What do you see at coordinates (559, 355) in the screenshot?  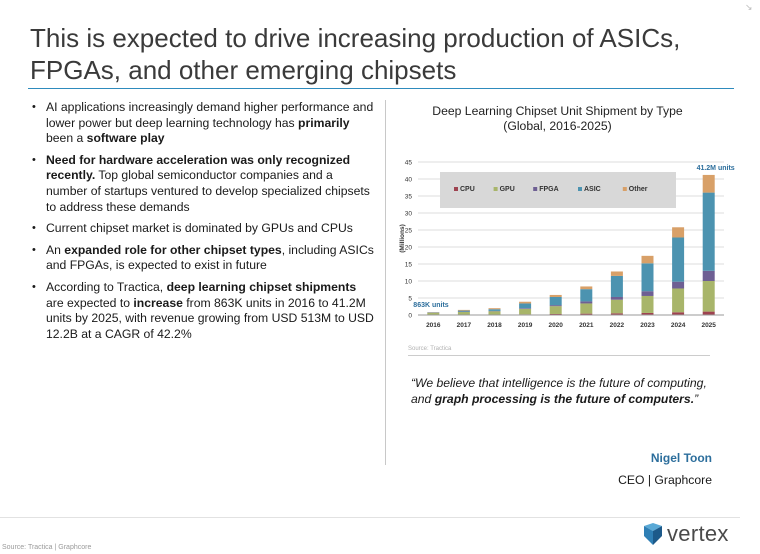 I see `chart-bottom-divider` at bounding box center [559, 355].